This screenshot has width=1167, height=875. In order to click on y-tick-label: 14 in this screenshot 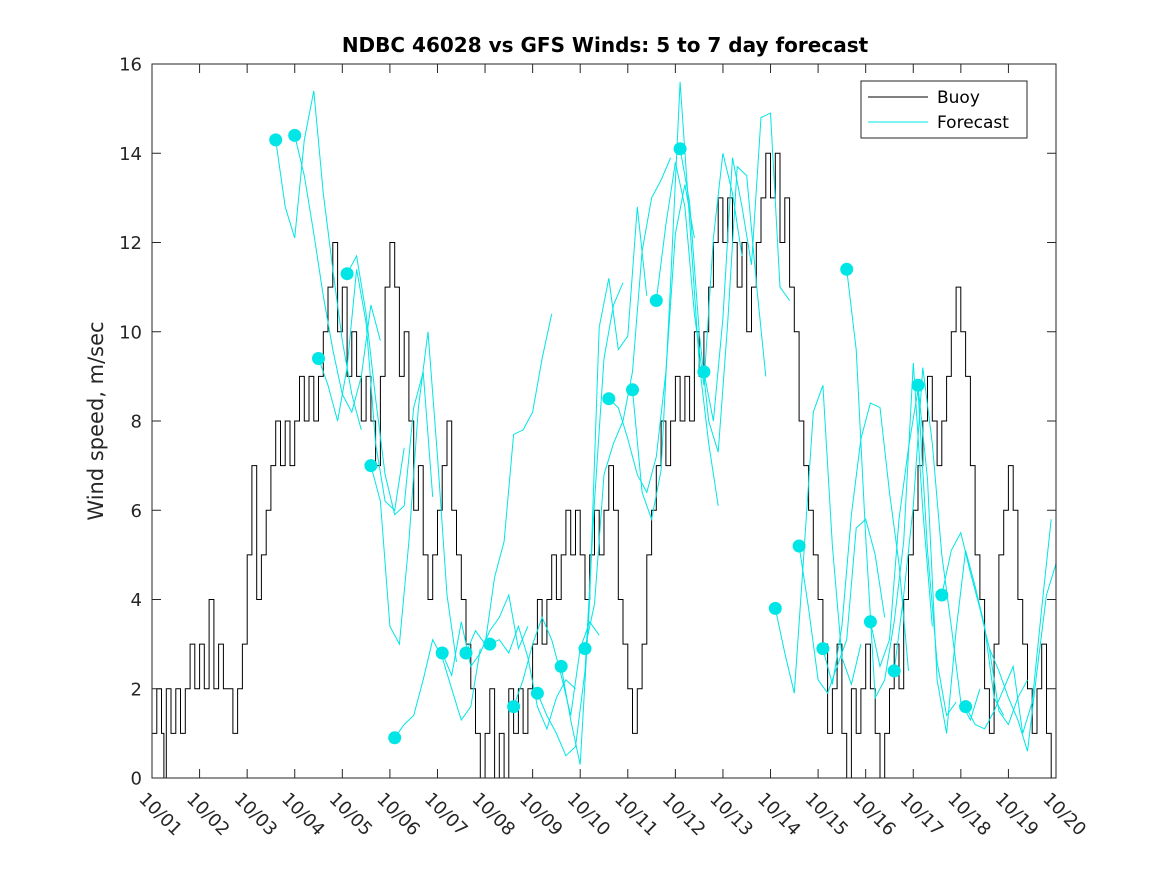, I will do `click(130, 154)`.